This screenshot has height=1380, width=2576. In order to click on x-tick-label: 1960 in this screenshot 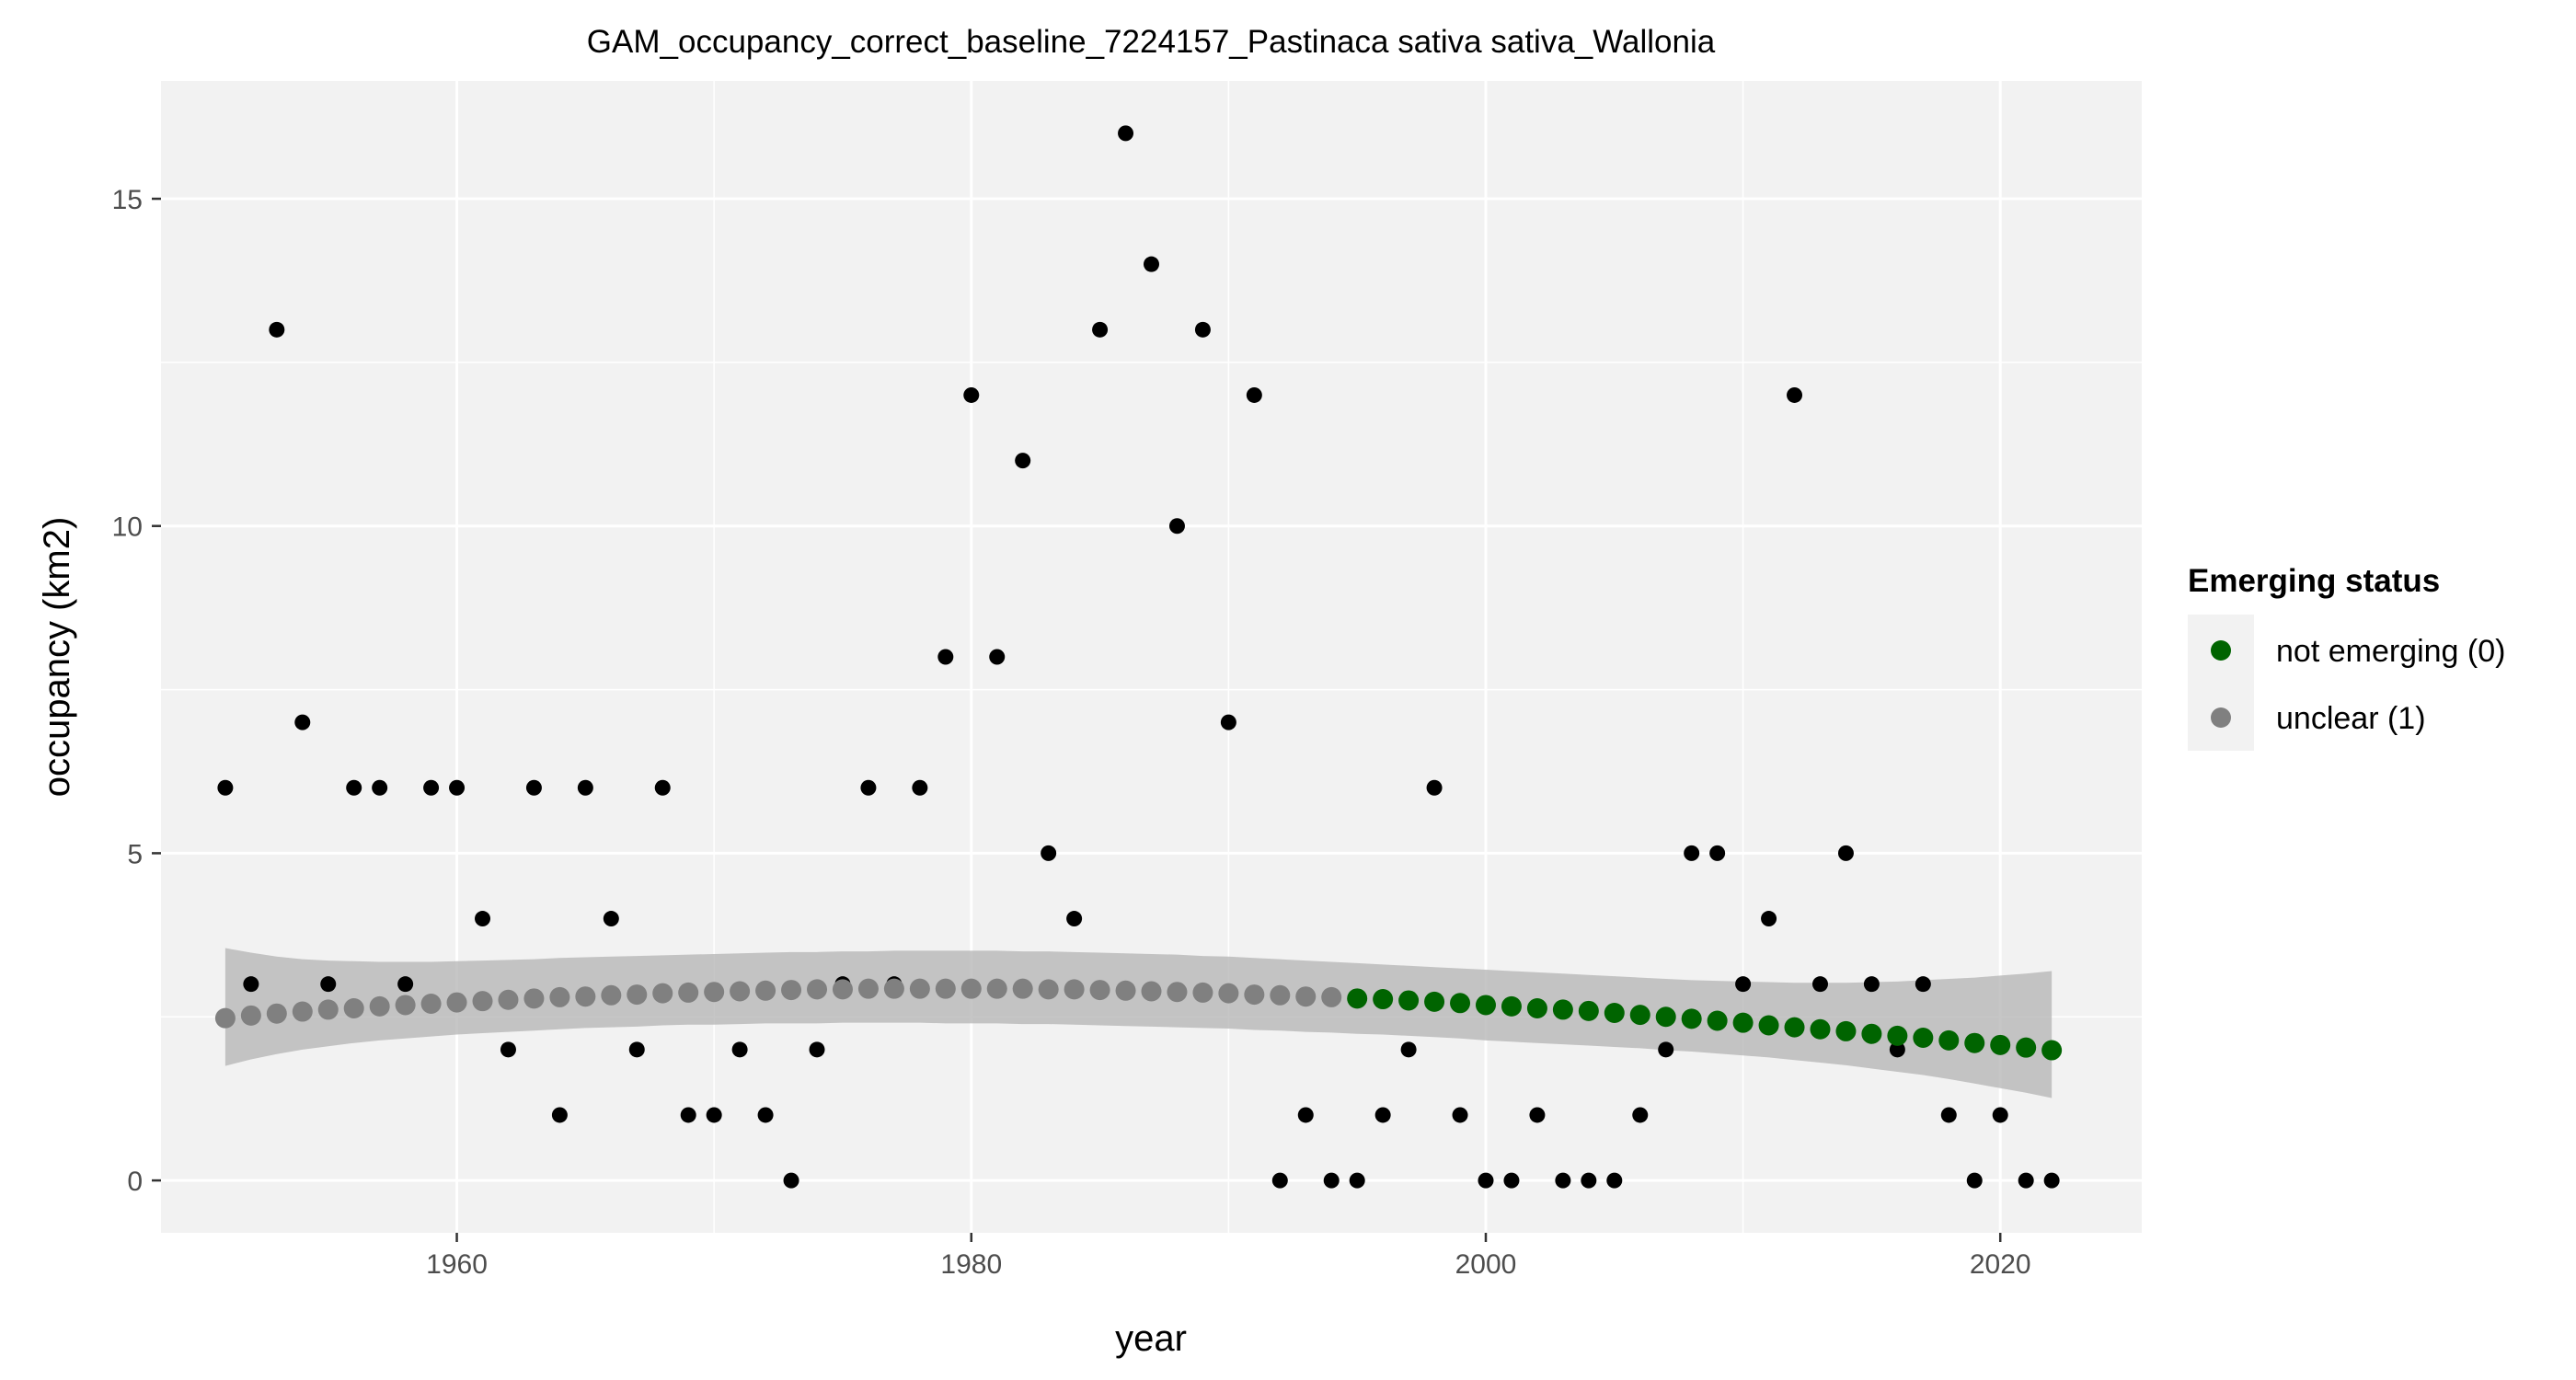, I will do `click(457, 1264)`.